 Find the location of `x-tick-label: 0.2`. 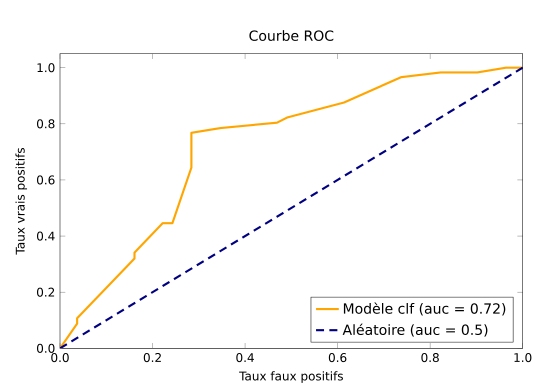

x-tick-label: 0.2 is located at coordinates (152, 357).